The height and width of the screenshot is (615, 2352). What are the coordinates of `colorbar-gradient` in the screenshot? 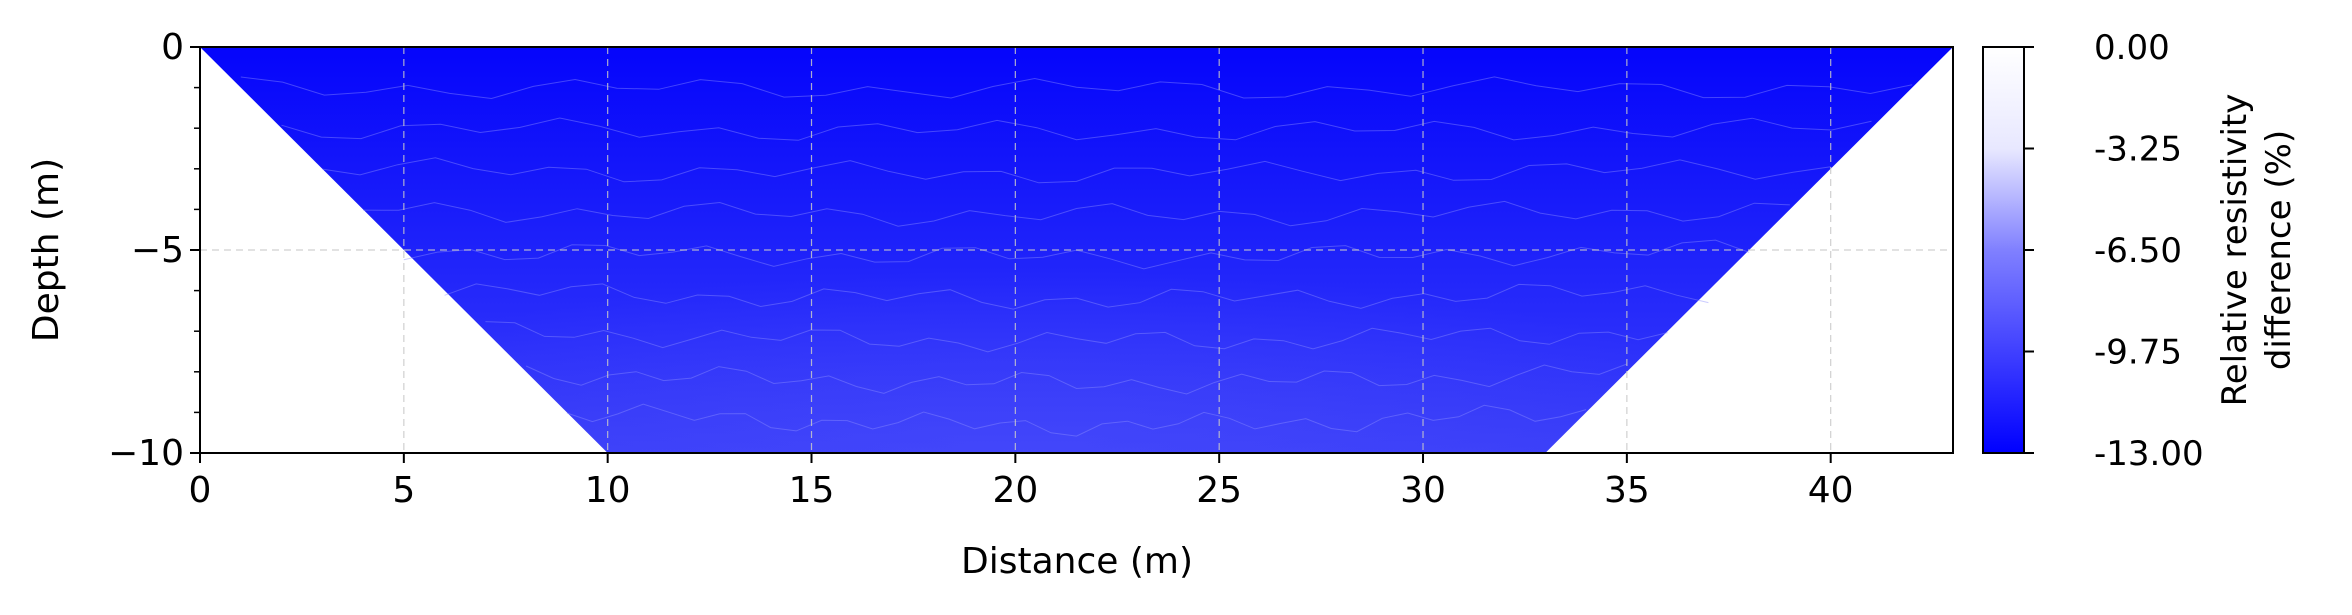 It's located at (2003, 250).